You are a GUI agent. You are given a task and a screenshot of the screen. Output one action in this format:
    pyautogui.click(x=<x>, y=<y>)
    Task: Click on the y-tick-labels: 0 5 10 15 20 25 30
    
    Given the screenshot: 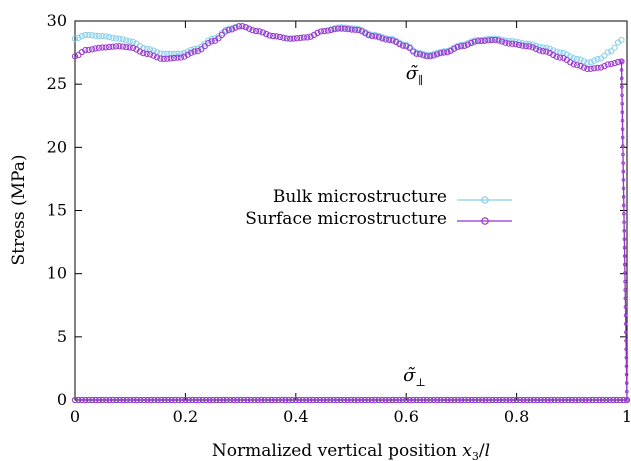 What is the action you would take?
    pyautogui.click(x=57, y=210)
    